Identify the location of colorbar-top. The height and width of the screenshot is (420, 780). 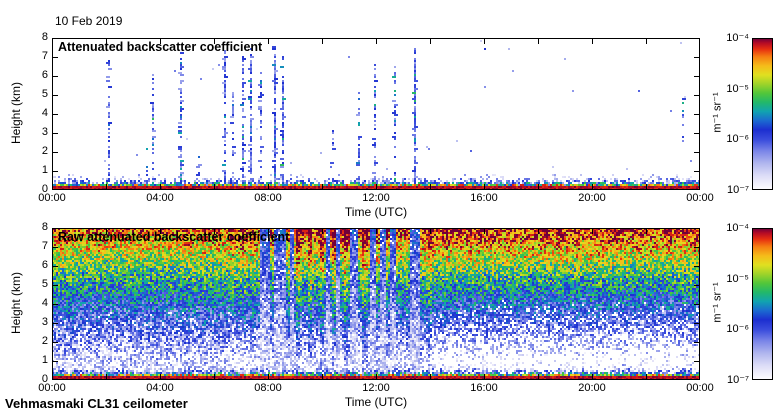
(762, 114).